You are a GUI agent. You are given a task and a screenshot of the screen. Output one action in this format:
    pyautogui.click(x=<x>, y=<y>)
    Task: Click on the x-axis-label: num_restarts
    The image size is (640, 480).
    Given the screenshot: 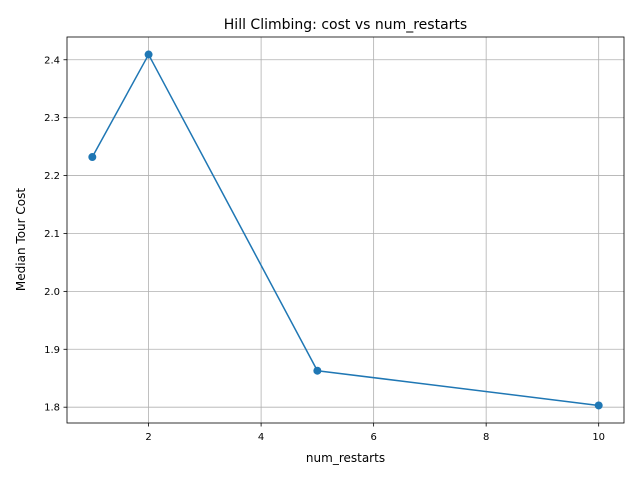 What is the action you would take?
    pyautogui.click(x=345, y=458)
    